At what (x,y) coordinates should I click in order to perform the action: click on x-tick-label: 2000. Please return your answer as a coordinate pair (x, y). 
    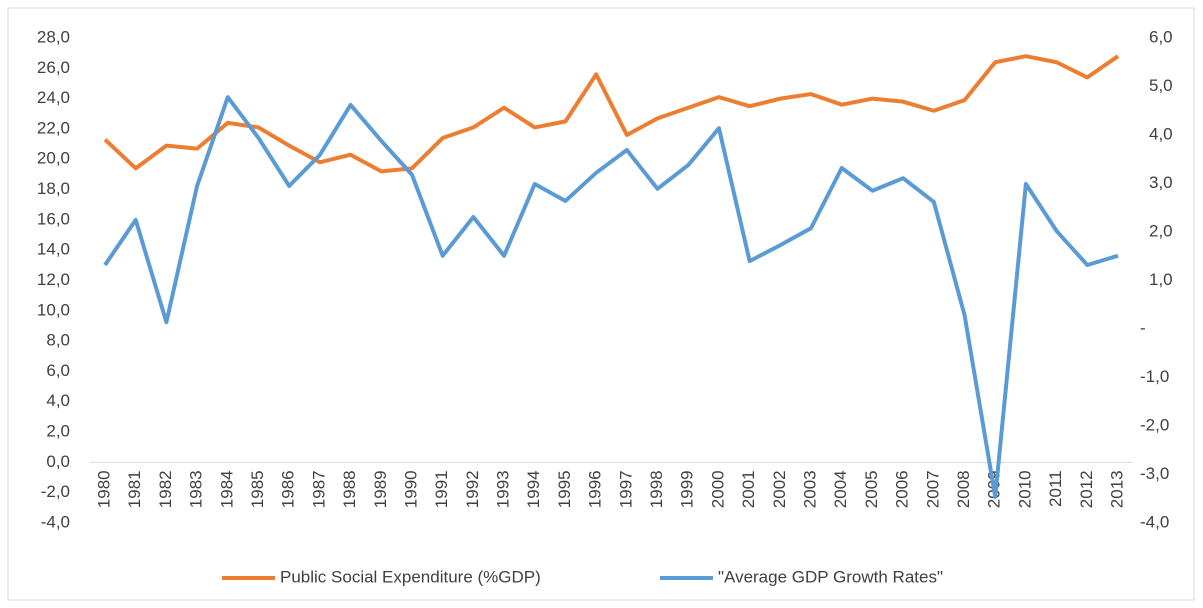
    Looking at the image, I should click on (717, 489).